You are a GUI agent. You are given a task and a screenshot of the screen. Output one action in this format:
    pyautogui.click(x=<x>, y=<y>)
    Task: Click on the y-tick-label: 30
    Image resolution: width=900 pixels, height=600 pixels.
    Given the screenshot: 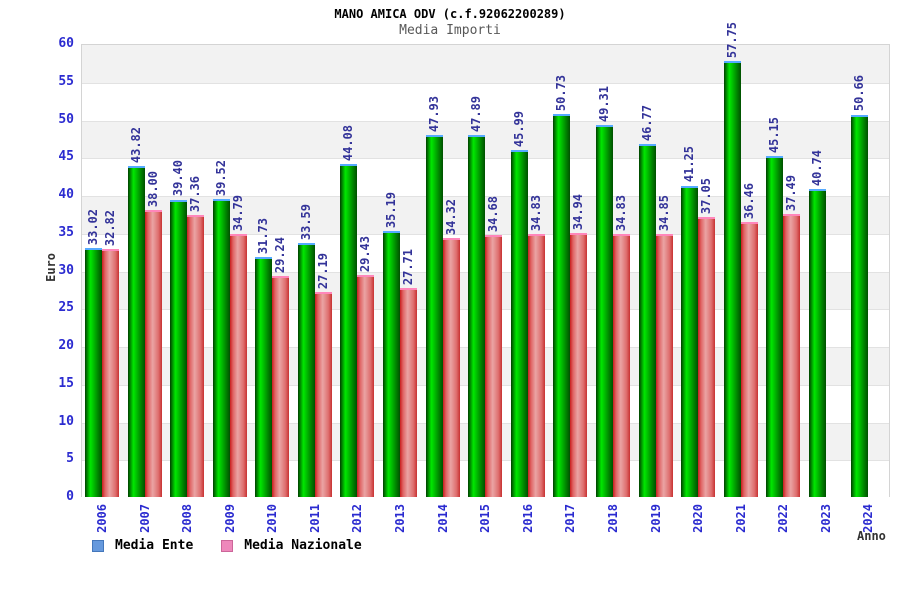 What is the action you would take?
    pyautogui.click(x=66, y=270)
    